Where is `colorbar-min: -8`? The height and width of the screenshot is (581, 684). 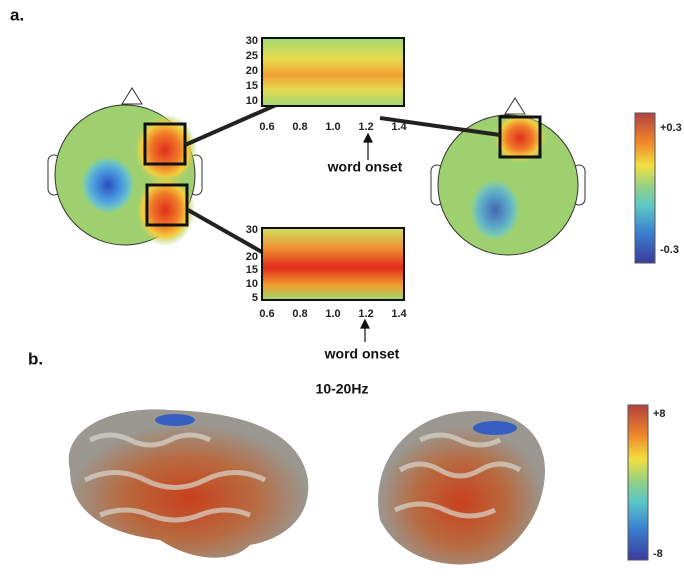
colorbar-min: -8 is located at coordinates (658, 554).